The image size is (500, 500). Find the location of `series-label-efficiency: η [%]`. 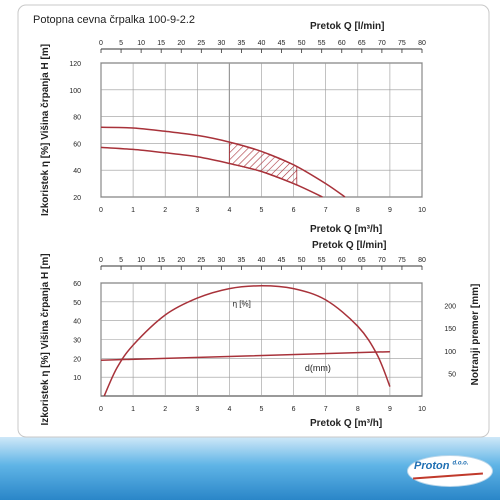

series-label-efficiency: η [%] is located at coordinates (242, 304).